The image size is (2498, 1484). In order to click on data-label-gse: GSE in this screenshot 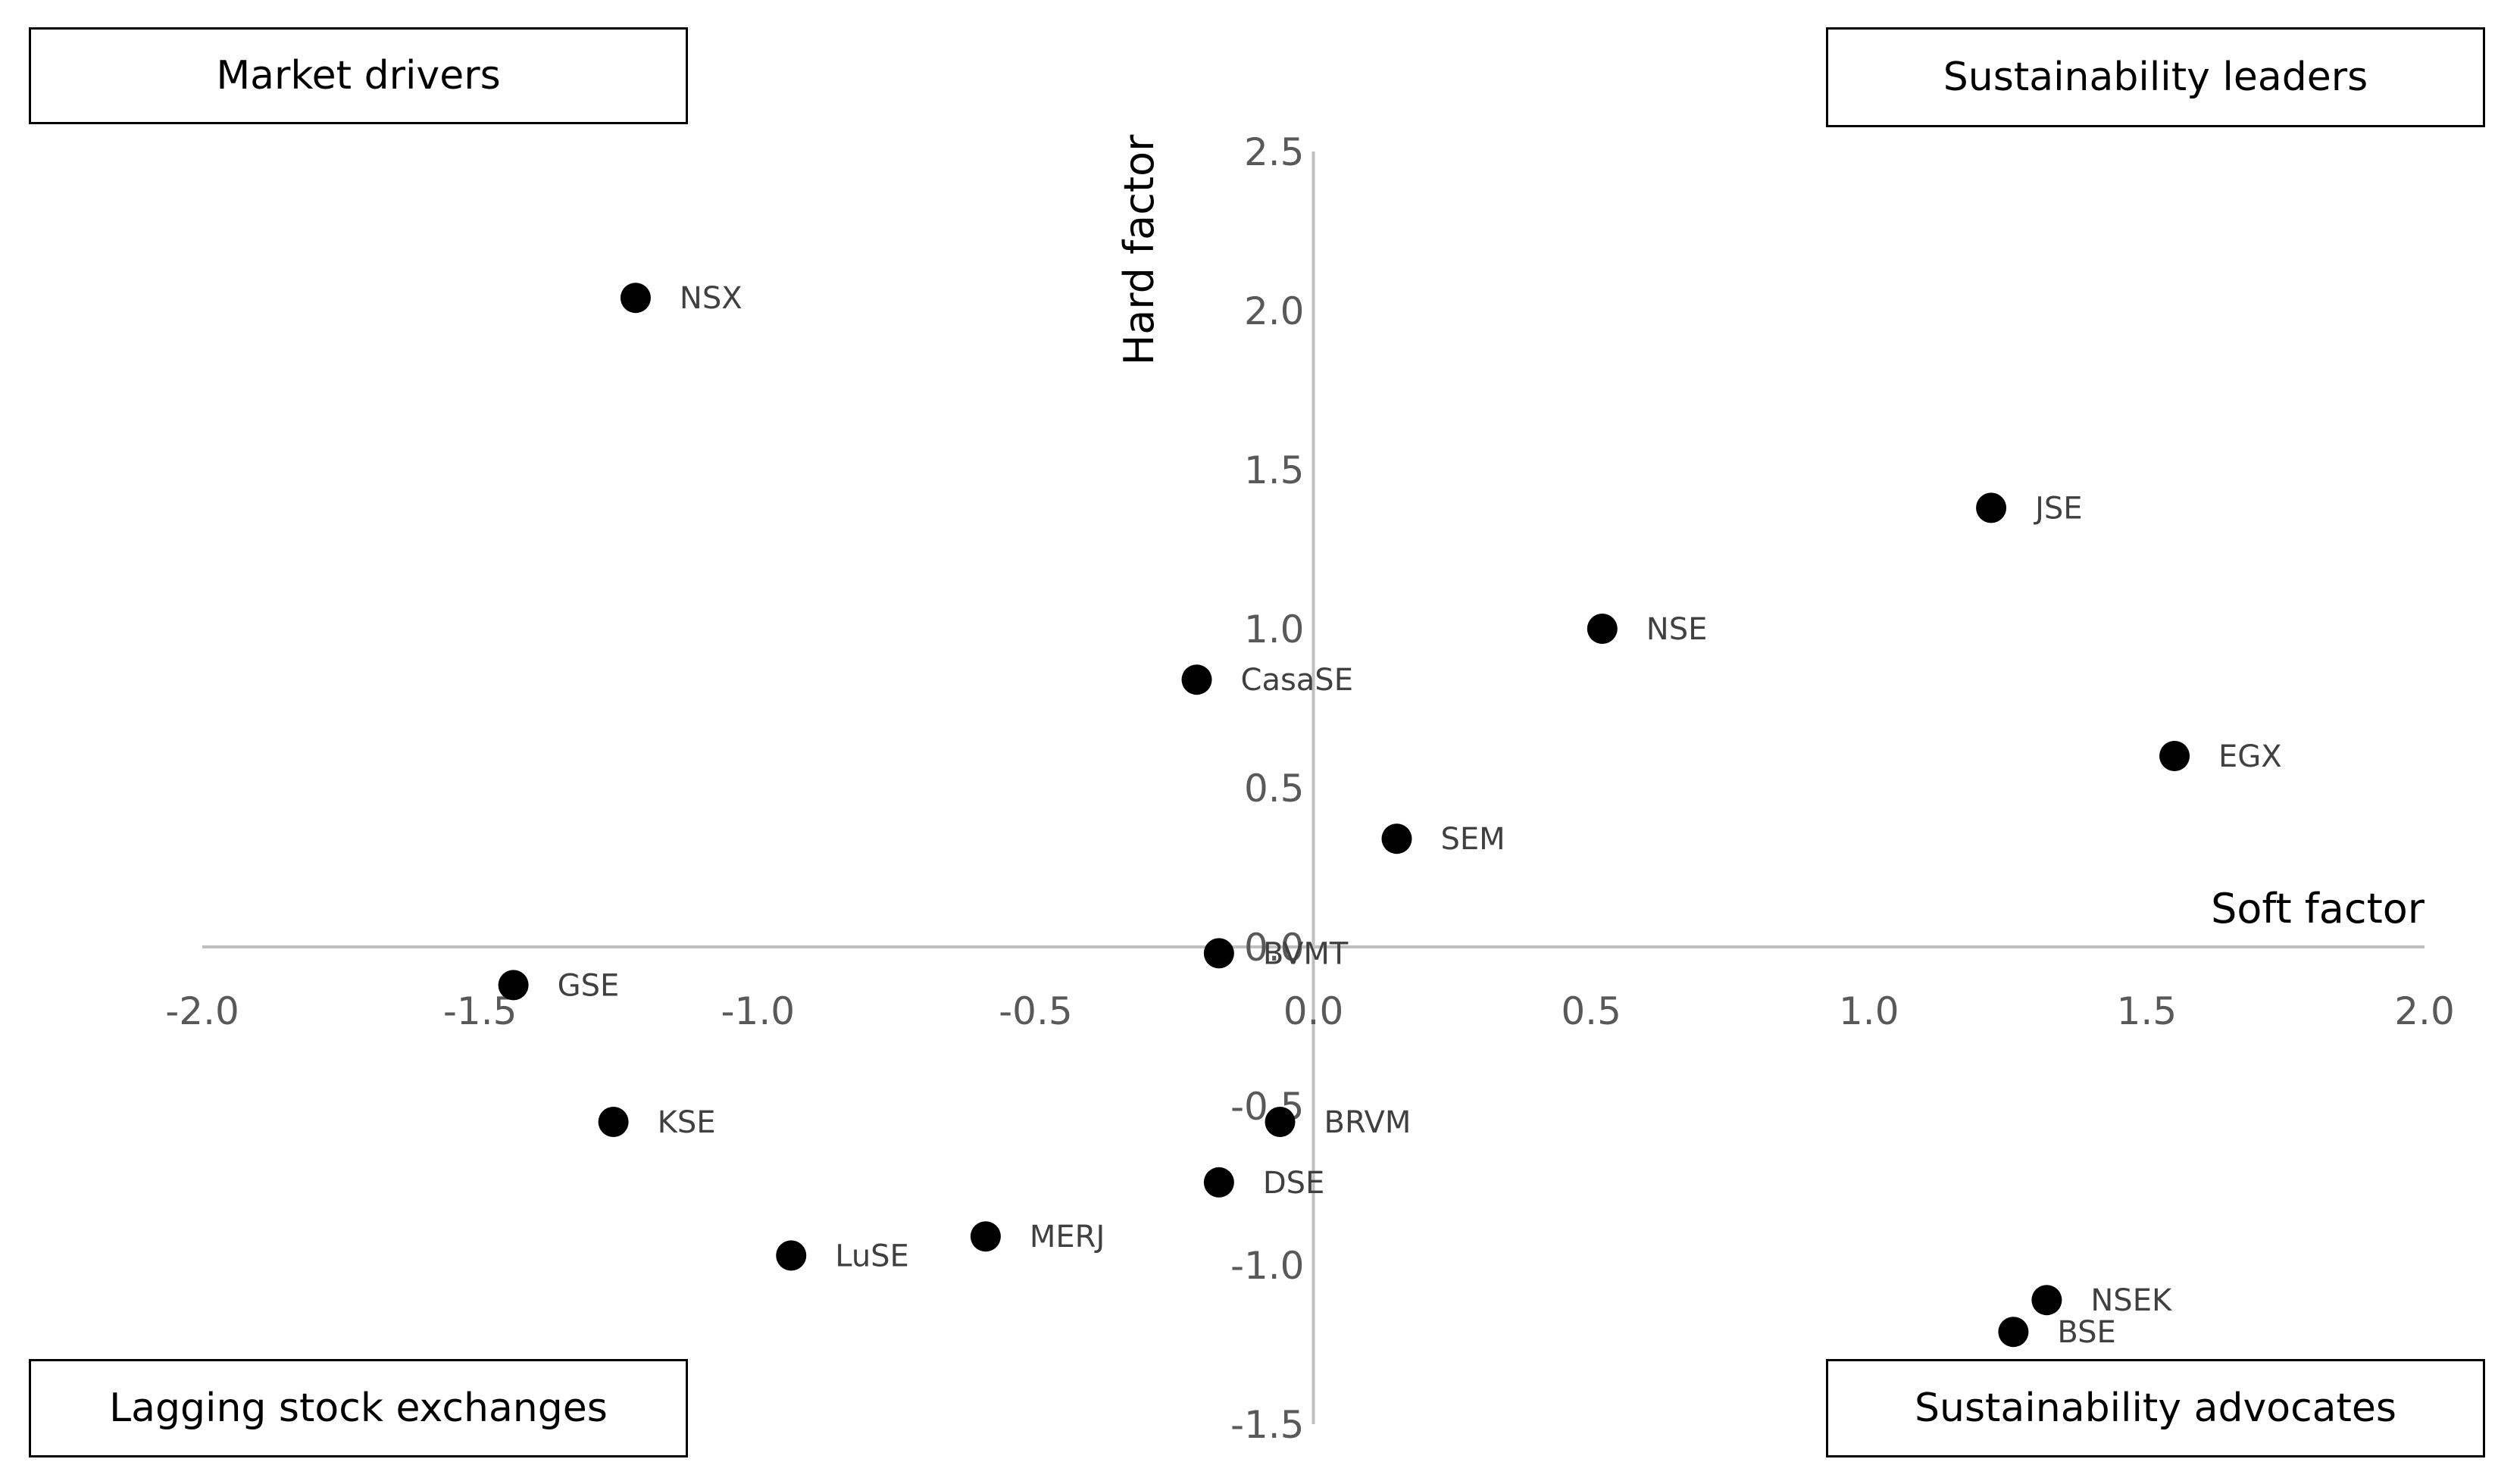, I will do `click(589, 985)`.